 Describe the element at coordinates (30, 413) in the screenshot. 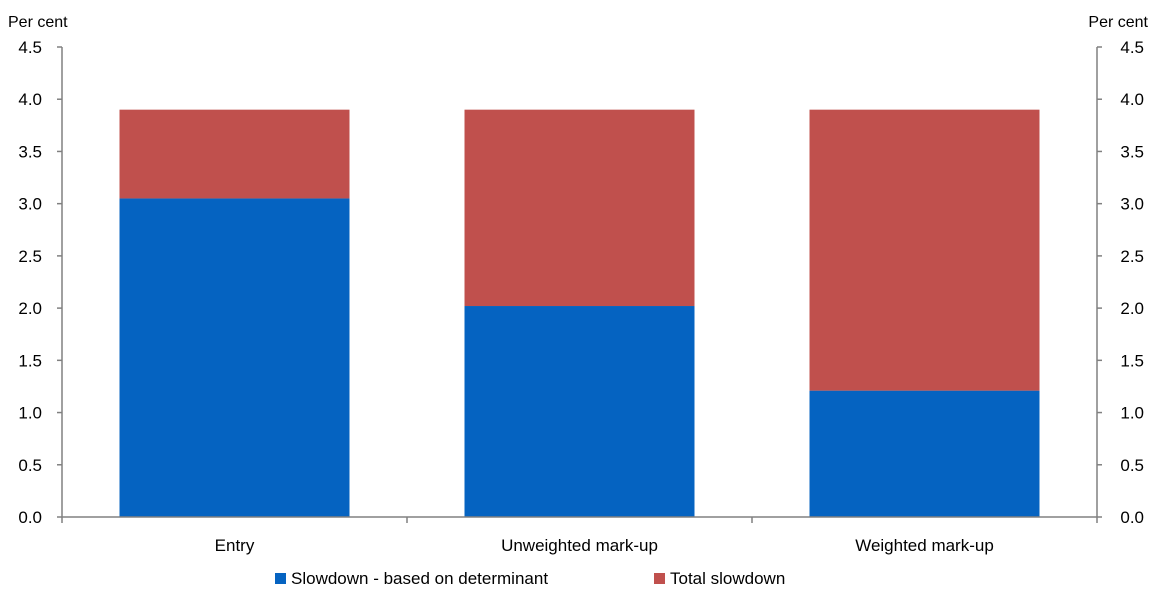

I see `y-tick-label-left: 1.0` at that location.